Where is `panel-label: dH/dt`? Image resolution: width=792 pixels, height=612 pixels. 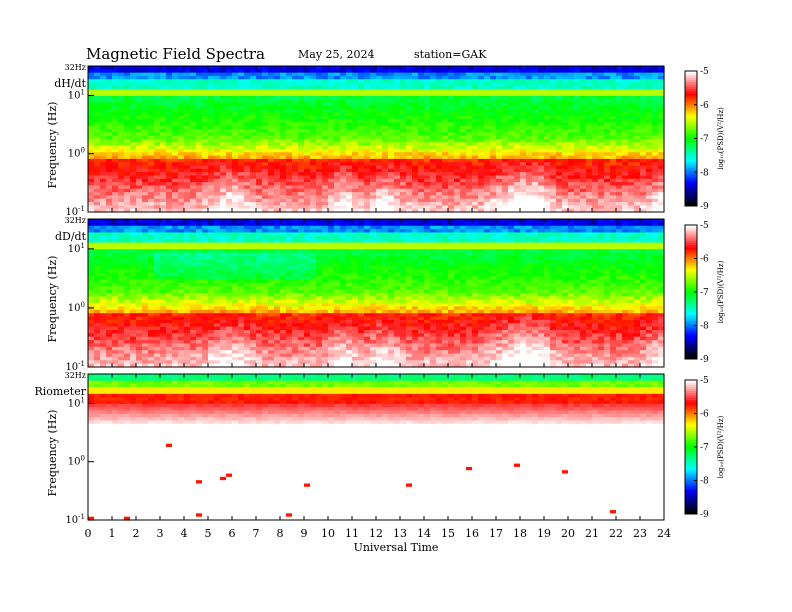 panel-label: dH/dt is located at coordinates (70, 83).